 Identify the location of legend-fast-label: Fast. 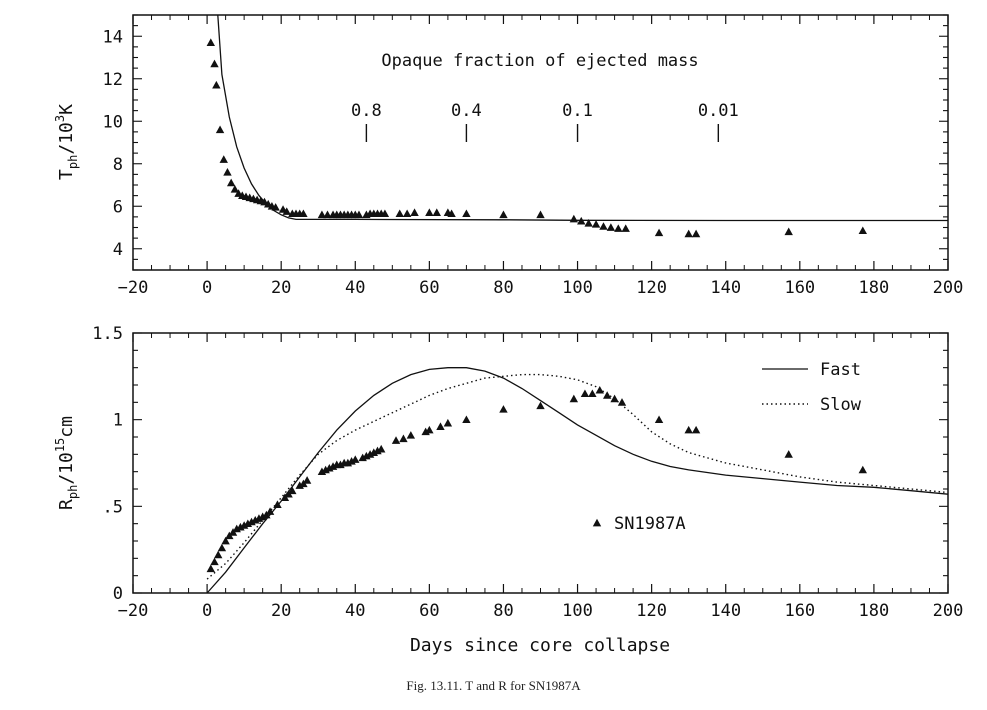
(840, 370).